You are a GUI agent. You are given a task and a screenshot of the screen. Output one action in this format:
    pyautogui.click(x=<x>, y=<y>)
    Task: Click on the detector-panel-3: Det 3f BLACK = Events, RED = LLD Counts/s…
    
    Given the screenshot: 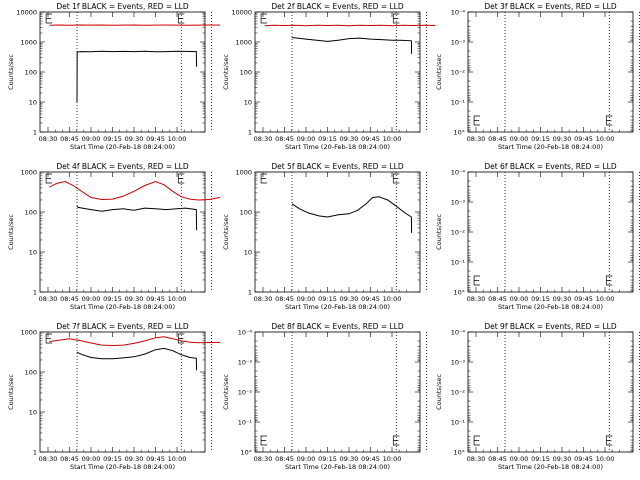 What is the action you would take?
    pyautogui.click(x=537, y=76)
    